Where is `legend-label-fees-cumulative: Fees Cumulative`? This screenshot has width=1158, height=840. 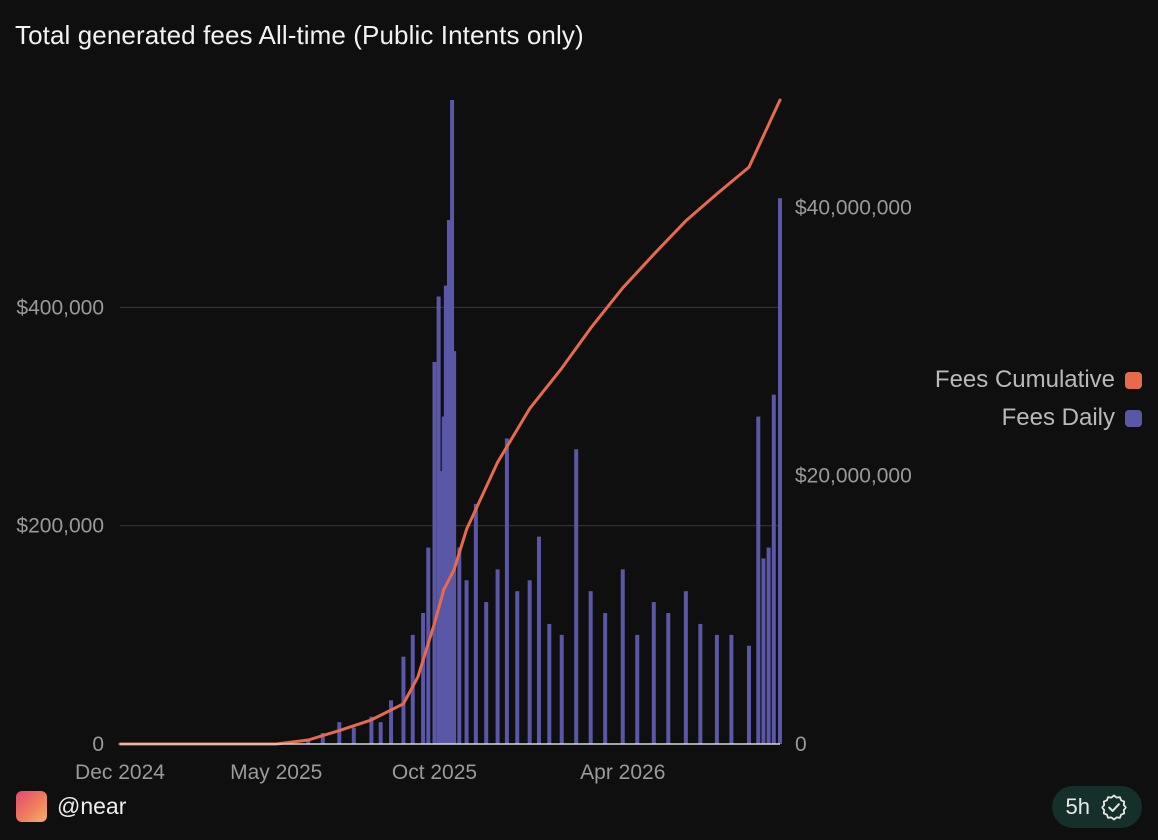 legend-label-fees-cumulative: Fees Cumulative is located at coordinates (1024, 379).